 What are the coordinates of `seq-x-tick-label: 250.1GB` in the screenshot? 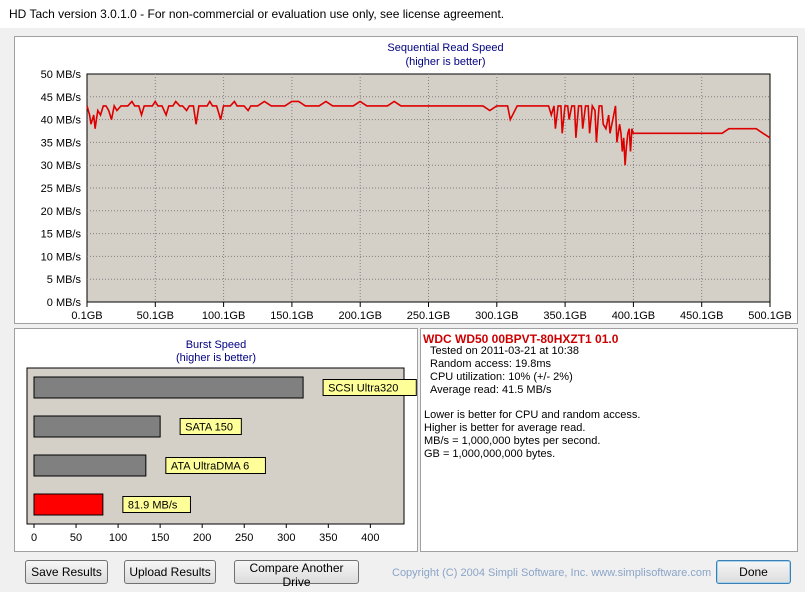 It's located at (428, 316).